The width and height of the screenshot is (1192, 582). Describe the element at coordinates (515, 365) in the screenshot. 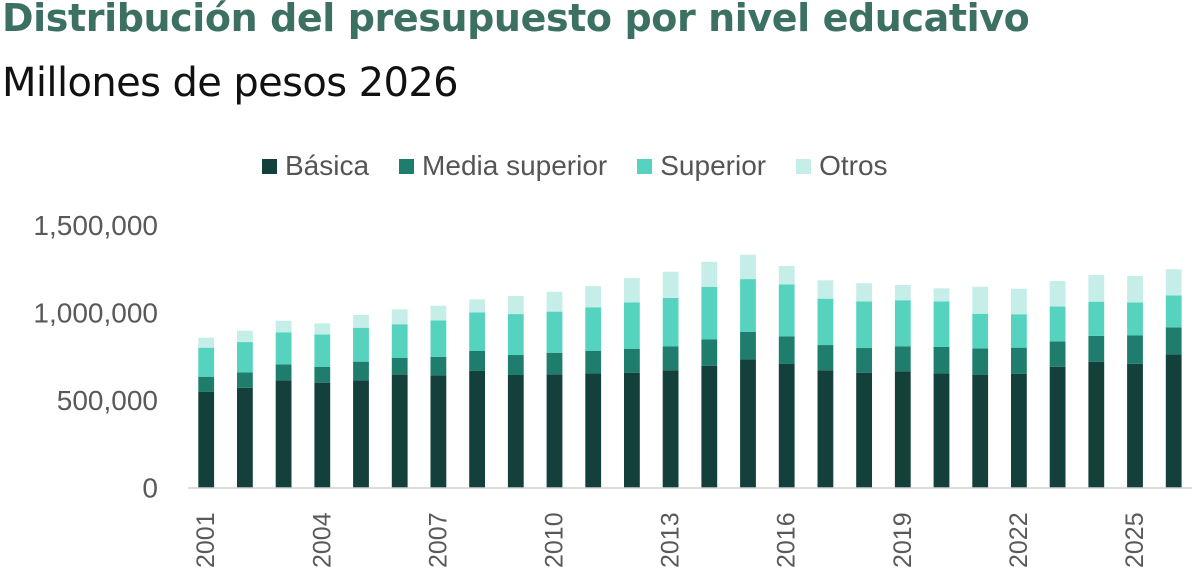

I see `bar-segment-media-superior-2009` at that location.